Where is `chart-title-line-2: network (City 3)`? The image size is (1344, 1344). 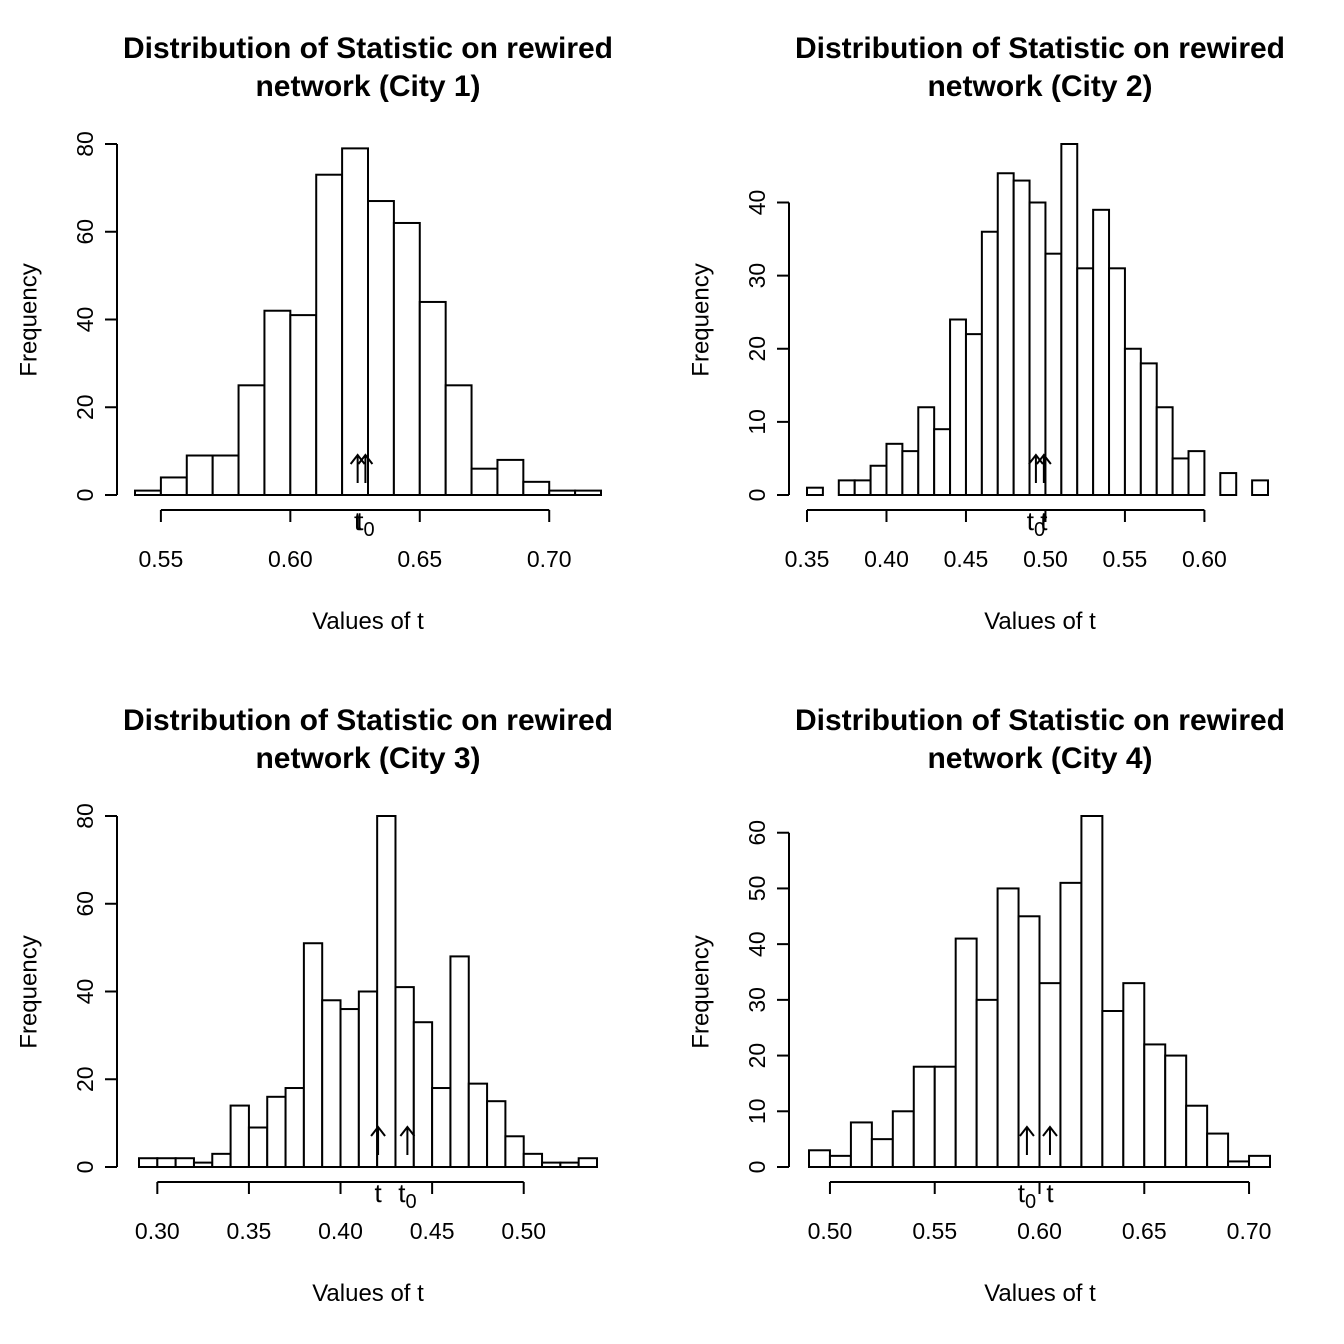
chart-title-line-2: network (City 3) is located at coordinates (367, 758).